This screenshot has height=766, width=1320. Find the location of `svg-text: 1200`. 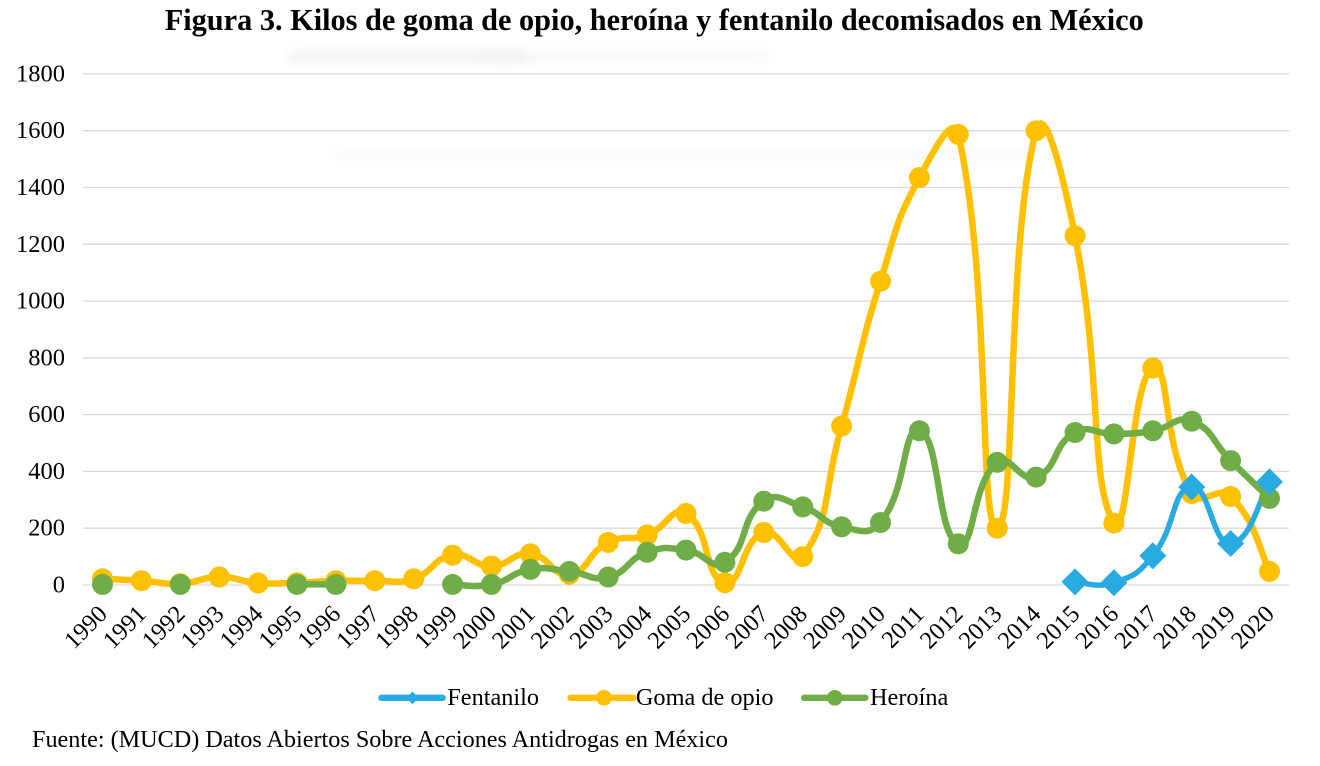

svg-text: 1200 is located at coordinates (40, 244).